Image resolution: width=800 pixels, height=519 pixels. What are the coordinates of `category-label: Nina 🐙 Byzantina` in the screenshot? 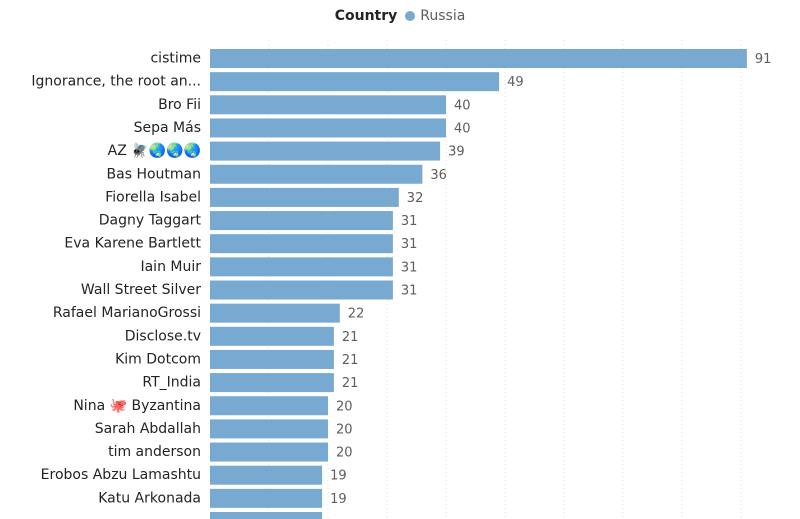 It's located at (137, 406).